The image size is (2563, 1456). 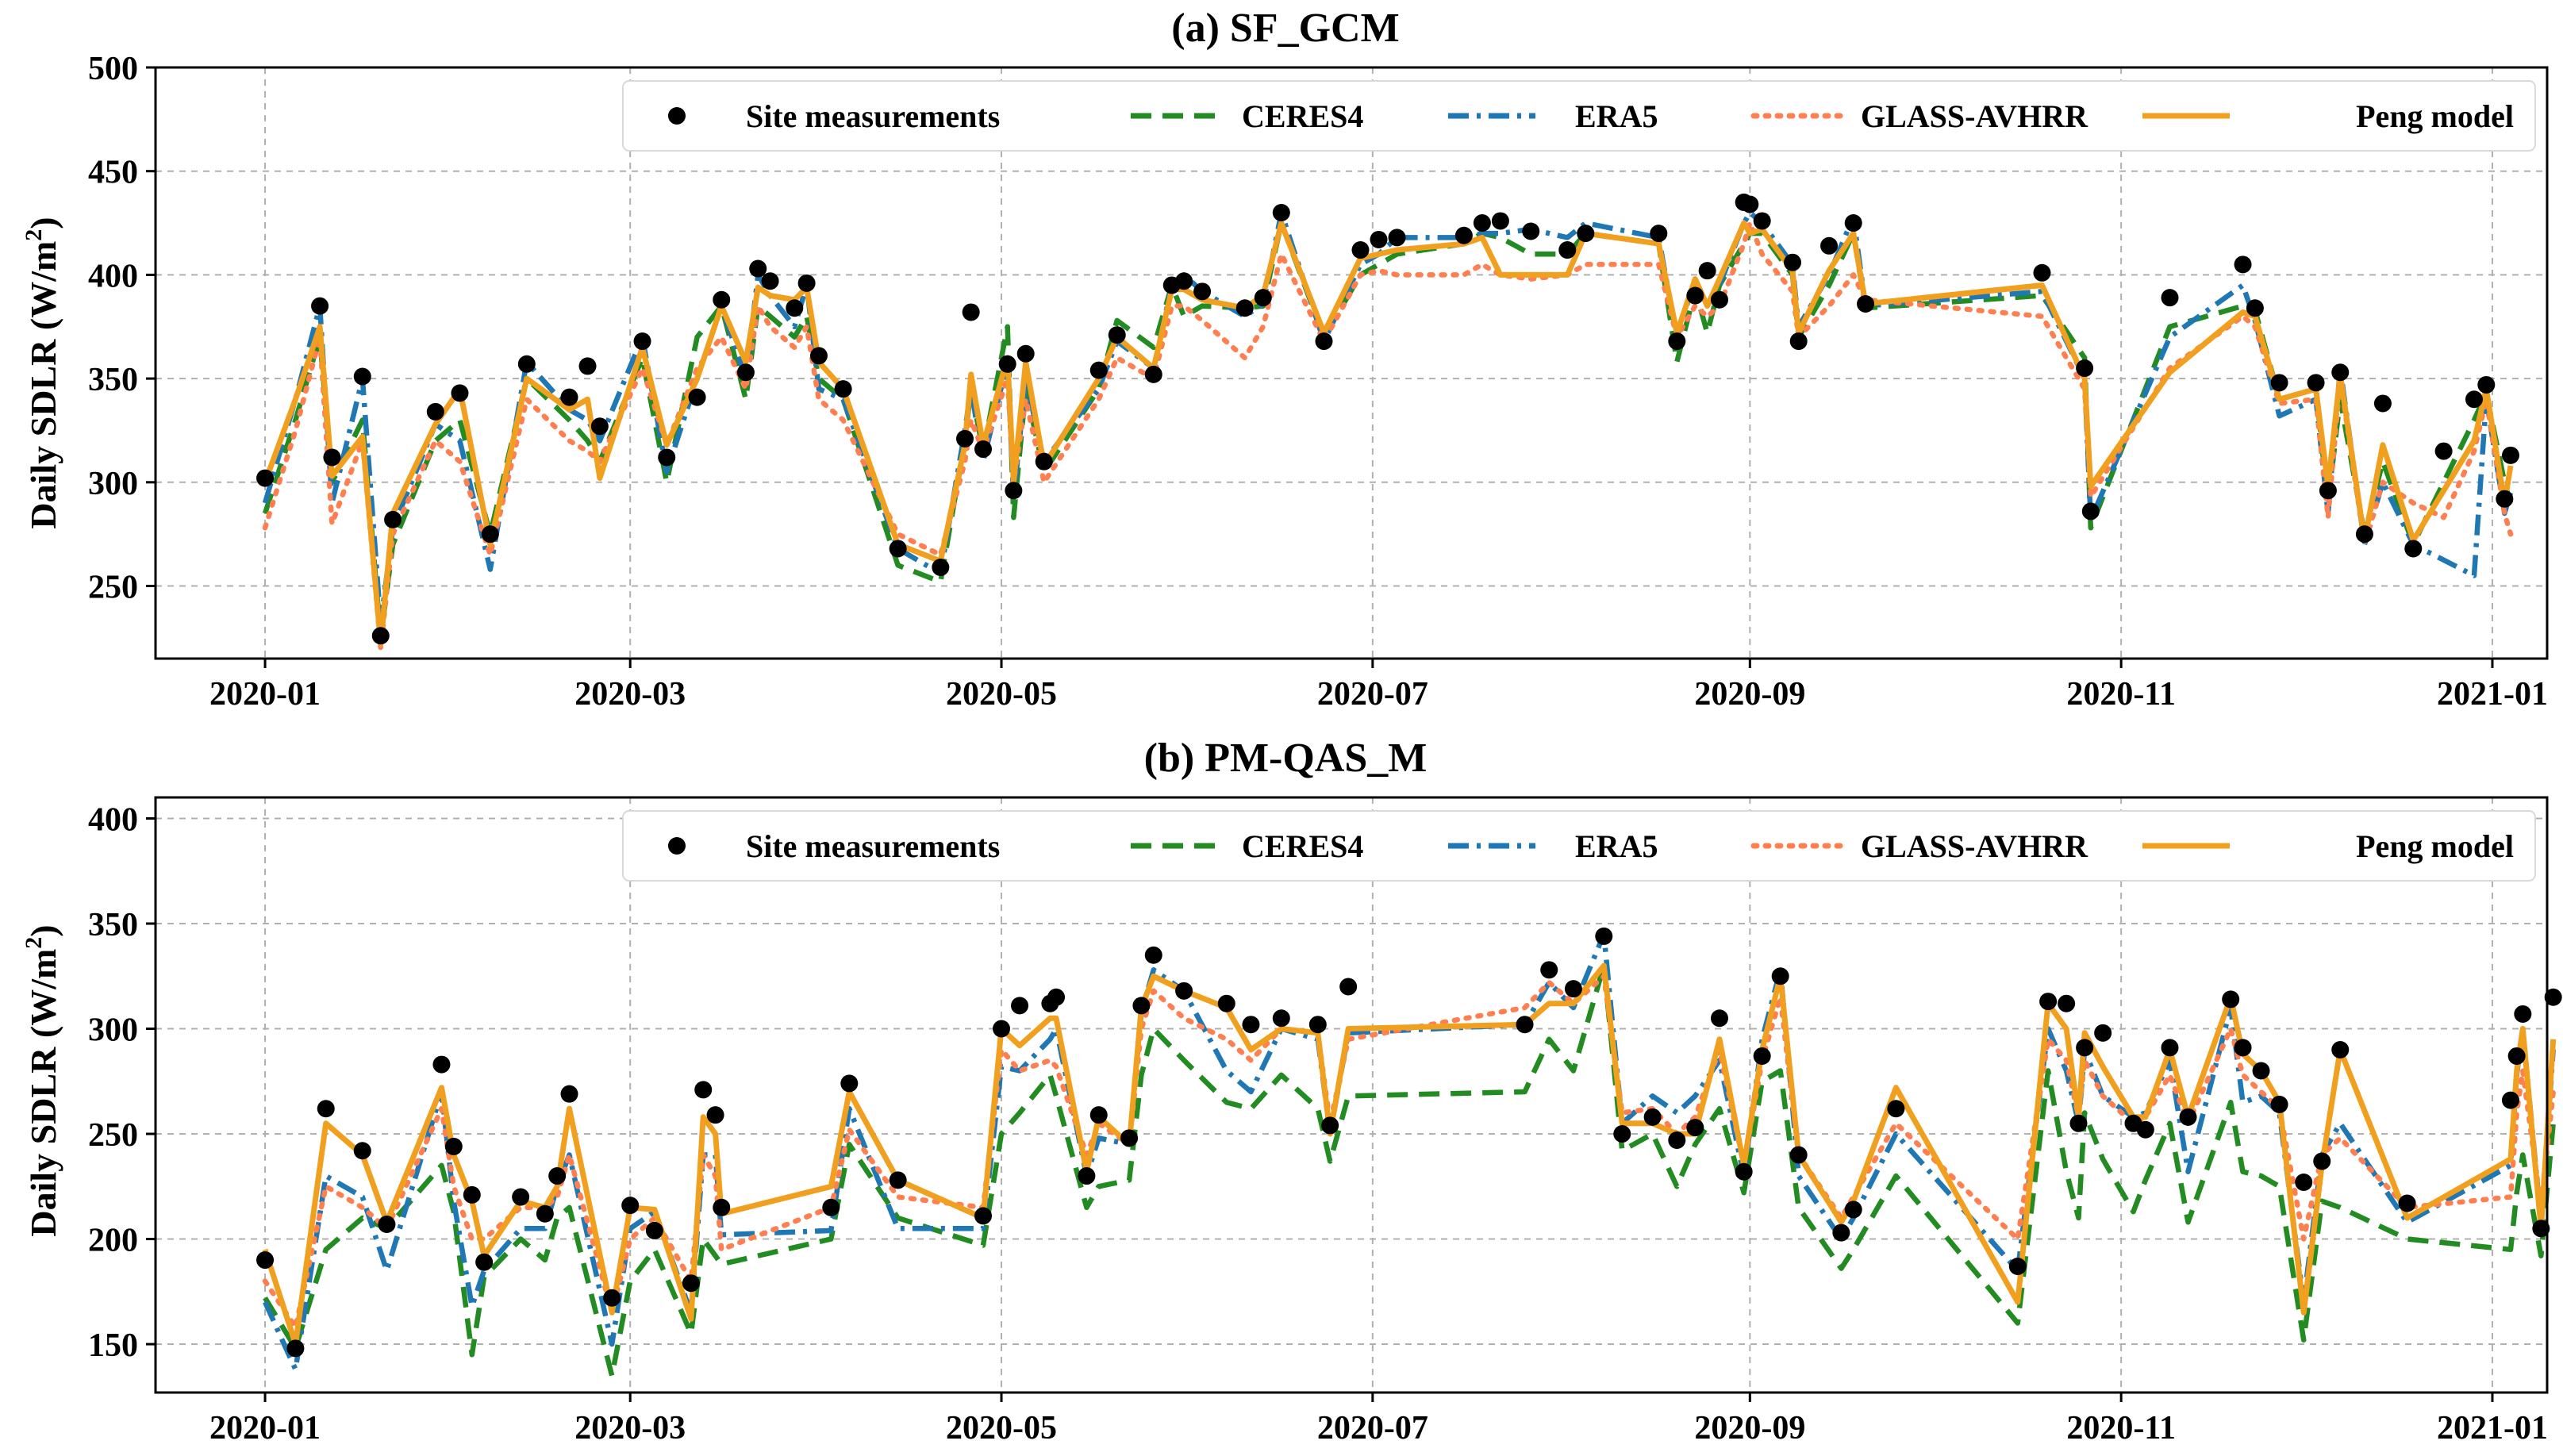 What do you see at coordinates (113, 820) in the screenshot?
I see `y-tick-label: 400` at bounding box center [113, 820].